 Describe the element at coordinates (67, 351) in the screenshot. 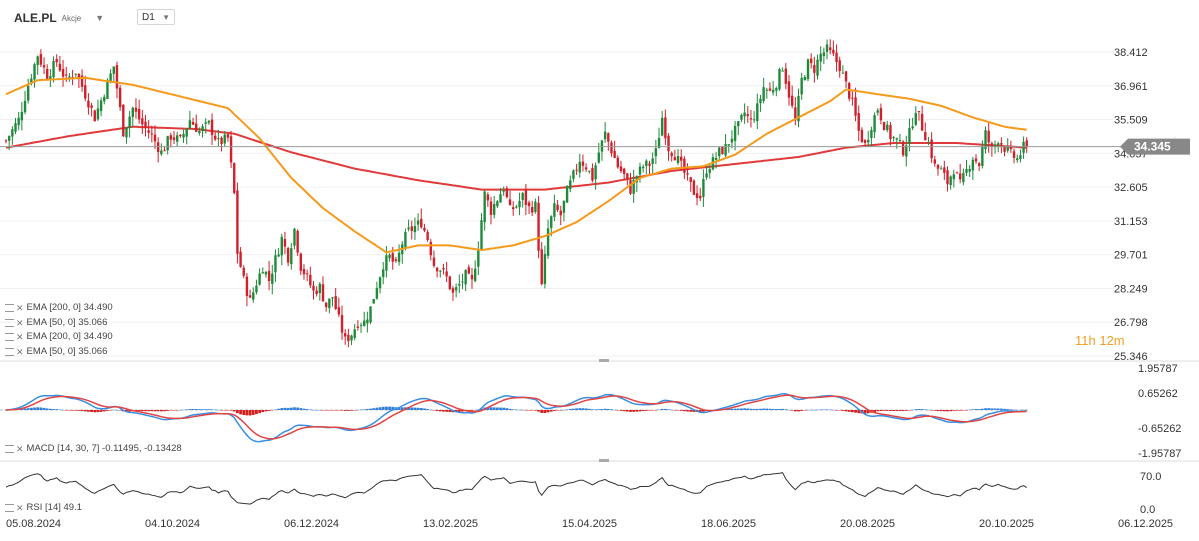

I see `legend-text: EMA [50, 0] 35.066` at that location.